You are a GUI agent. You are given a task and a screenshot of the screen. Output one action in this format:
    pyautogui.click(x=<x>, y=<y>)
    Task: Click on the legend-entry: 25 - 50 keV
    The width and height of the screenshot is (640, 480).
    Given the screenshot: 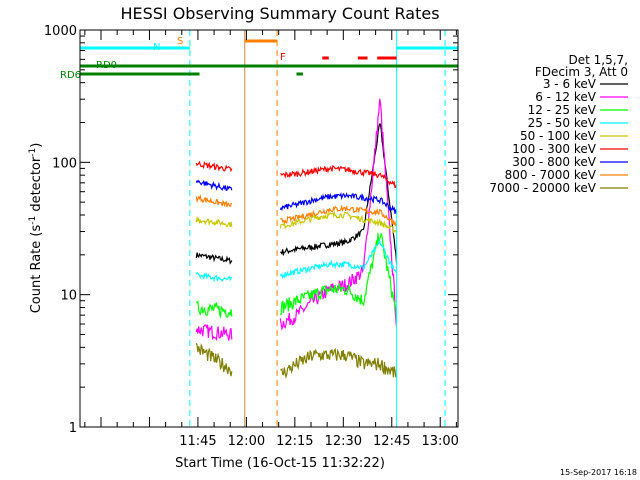 What is the action you would take?
    pyautogui.click(x=562, y=123)
    